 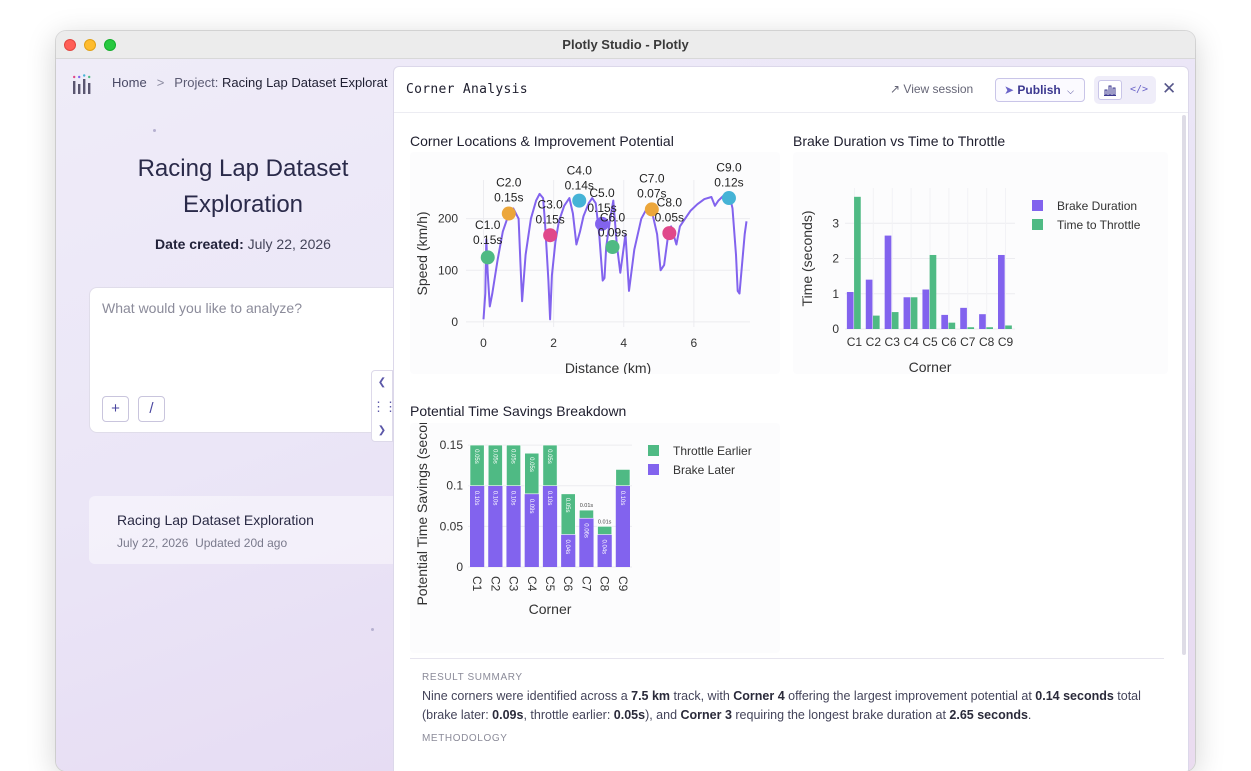 I want to click on y-tick-label: 3, so click(x=835, y=223).